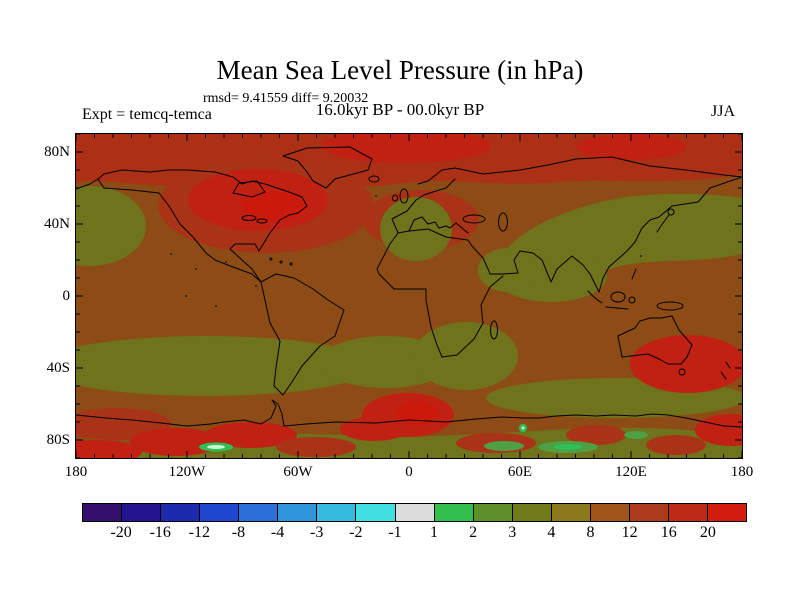 Image resolution: width=800 pixels, height=600 pixels. I want to click on colorbar-tick-label: -2, so click(356, 532).